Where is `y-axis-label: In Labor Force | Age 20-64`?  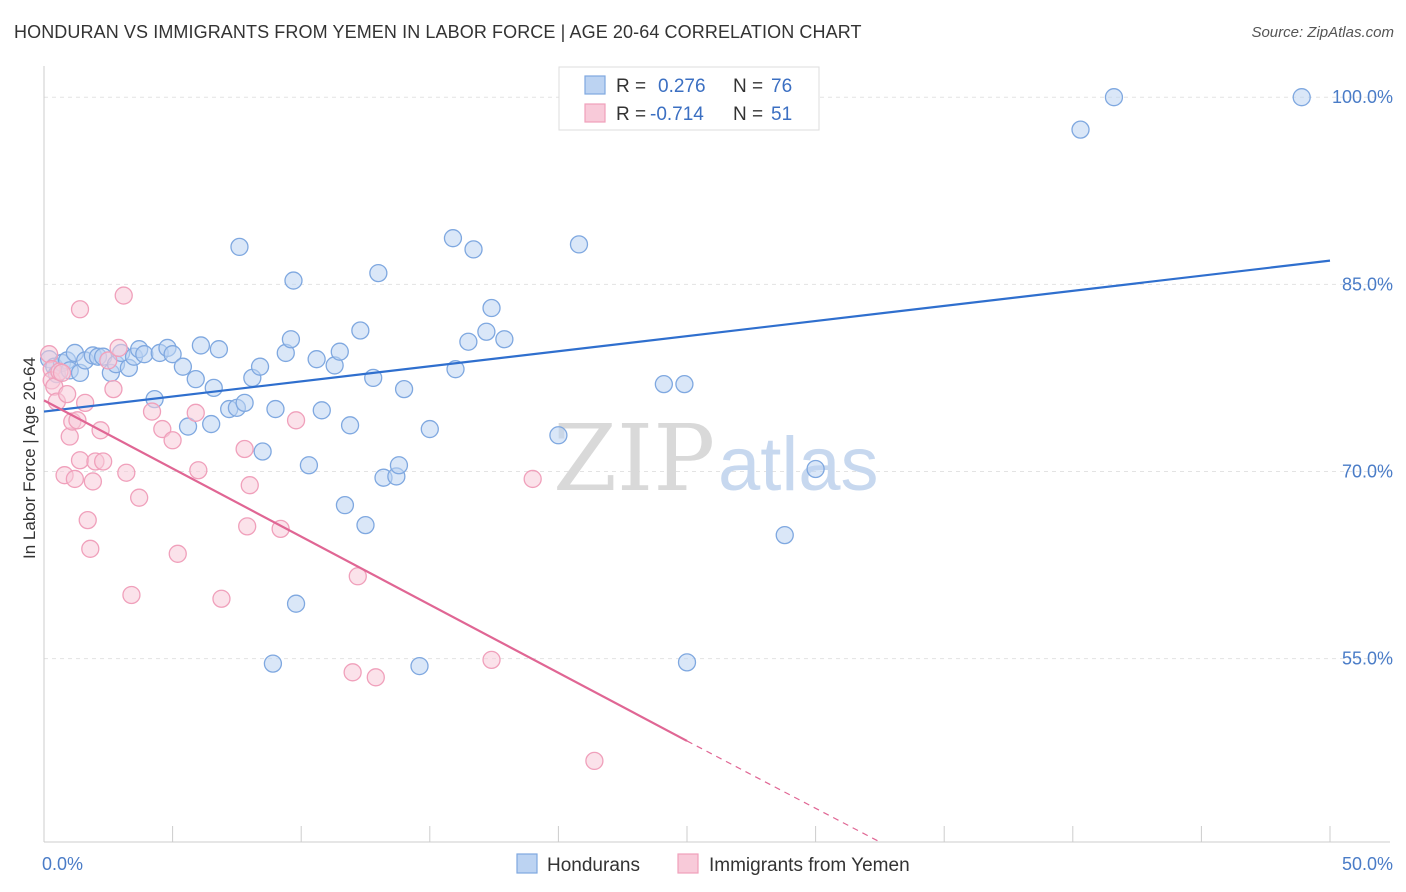
y-axis-label: In Labor Force | Age 20-64 is located at coordinates (29, 458).